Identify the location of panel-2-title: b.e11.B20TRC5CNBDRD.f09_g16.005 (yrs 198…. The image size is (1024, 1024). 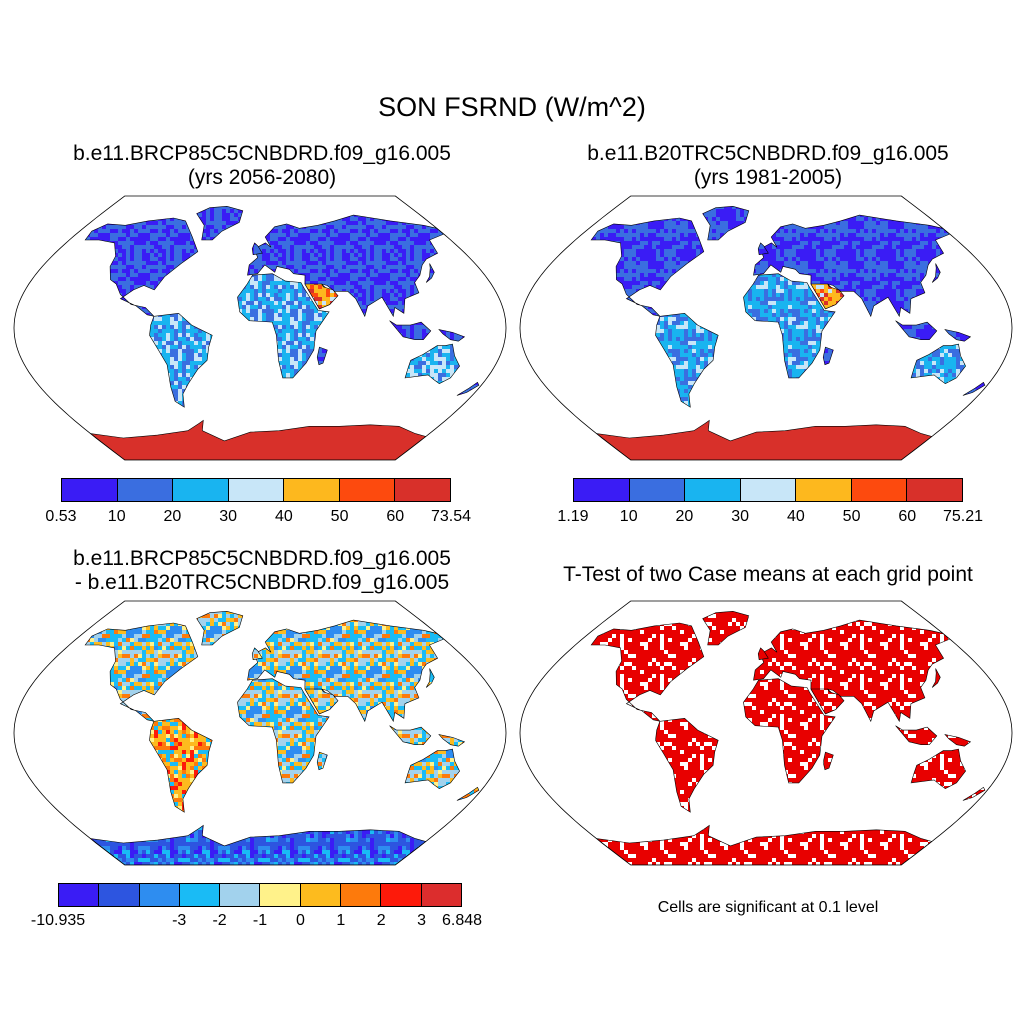
(768, 166).